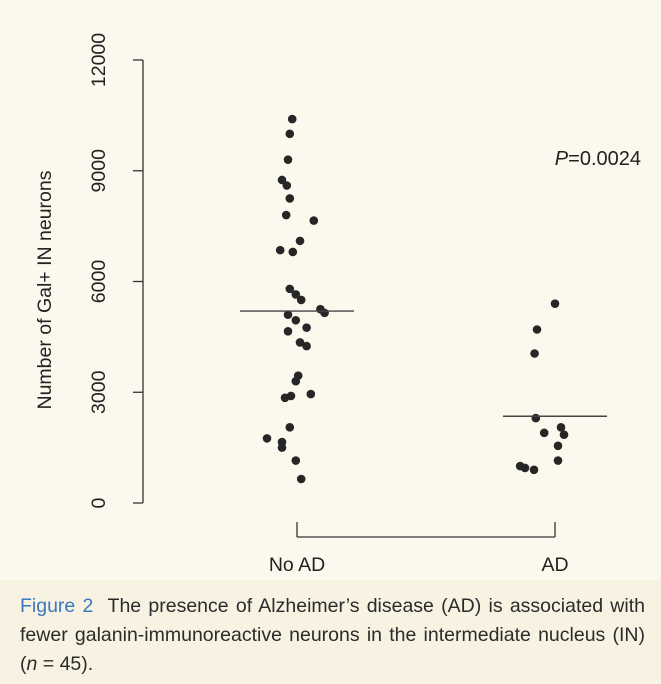  What do you see at coordinates (116, 270) in the screenshot?
I see `y-axis: 0 3000 6000 9000 12000` at bounding box center [116, 270].